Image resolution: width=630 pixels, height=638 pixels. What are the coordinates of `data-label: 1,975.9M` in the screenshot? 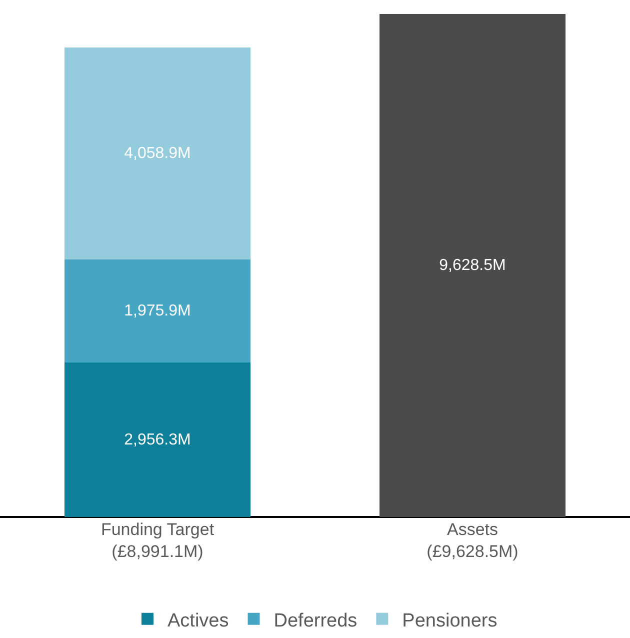 It's located at (157, 311).